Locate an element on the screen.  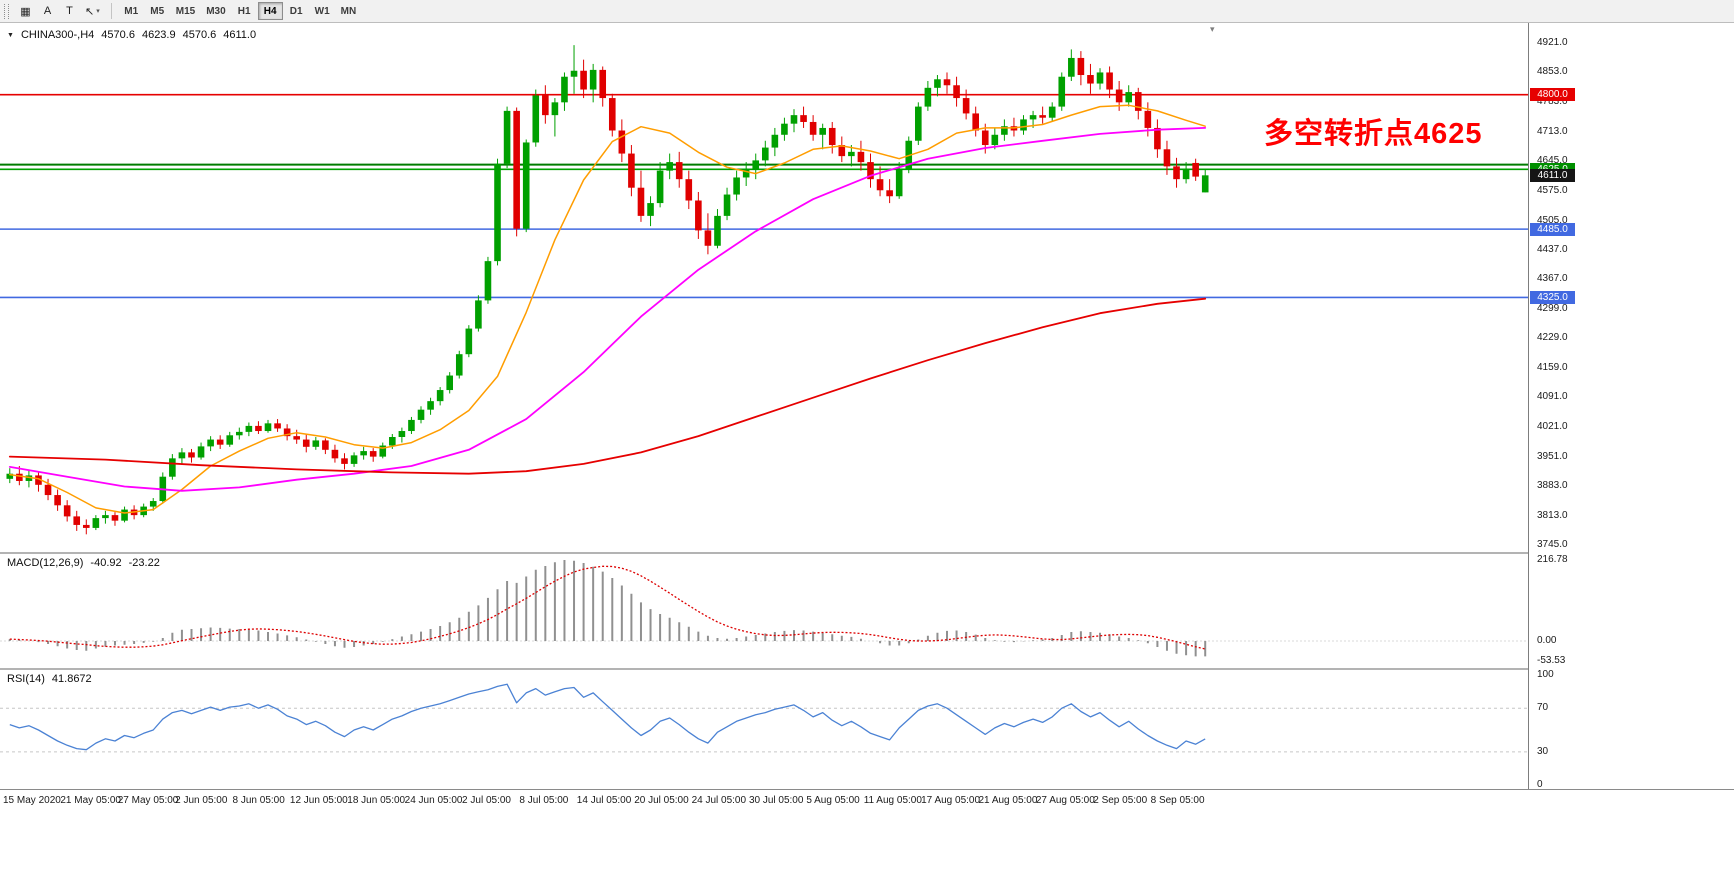
rsi-axis-label: 70 is located at coordinates (1543, 708).